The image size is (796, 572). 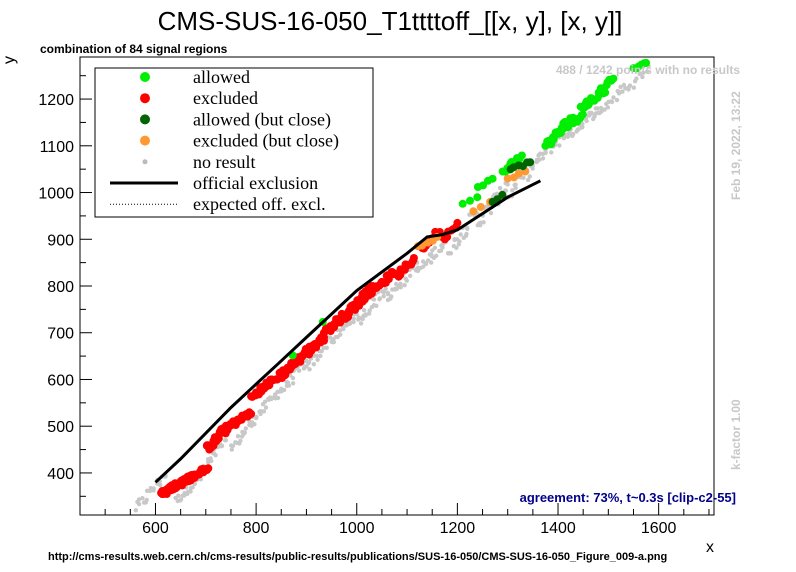 What do you see at coordinates (710, 547) in the screenshot?
I see `x-axis-label: x` at bounding box center [710, 547].